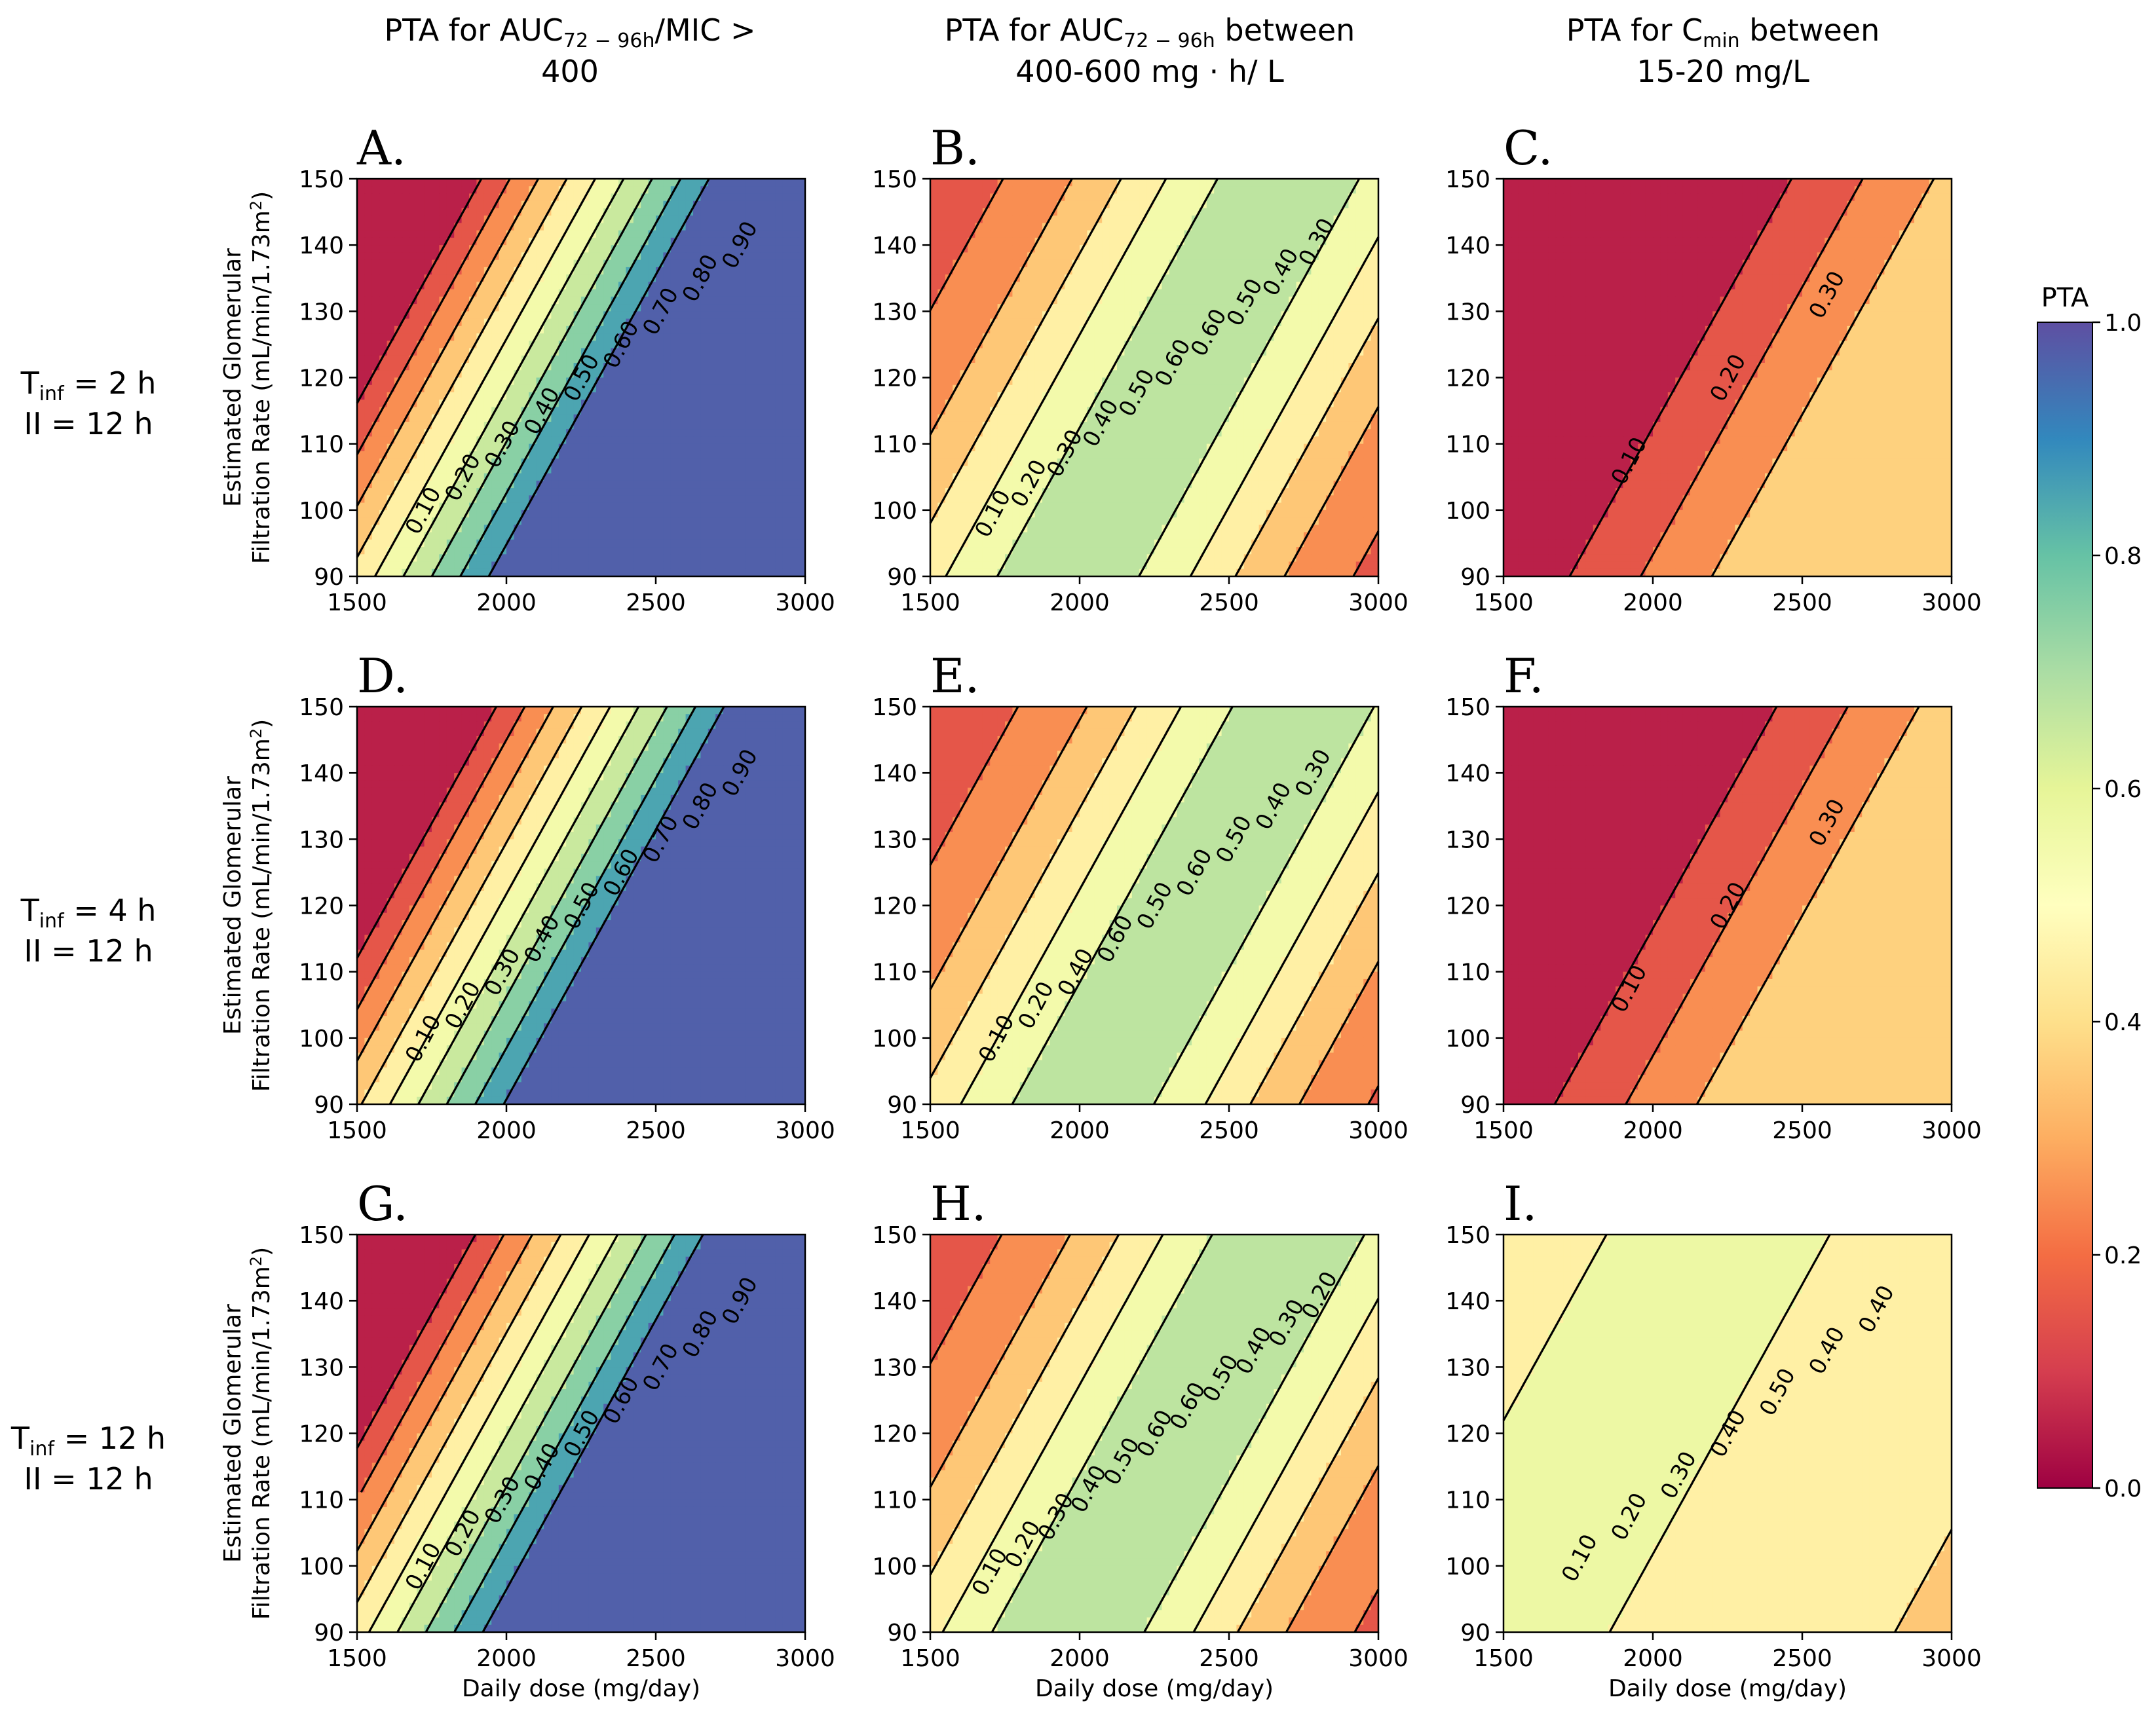  Describe the element at coordinates (52, 921) in the screenshot. I see `row-label-subscript: inf` at that location.